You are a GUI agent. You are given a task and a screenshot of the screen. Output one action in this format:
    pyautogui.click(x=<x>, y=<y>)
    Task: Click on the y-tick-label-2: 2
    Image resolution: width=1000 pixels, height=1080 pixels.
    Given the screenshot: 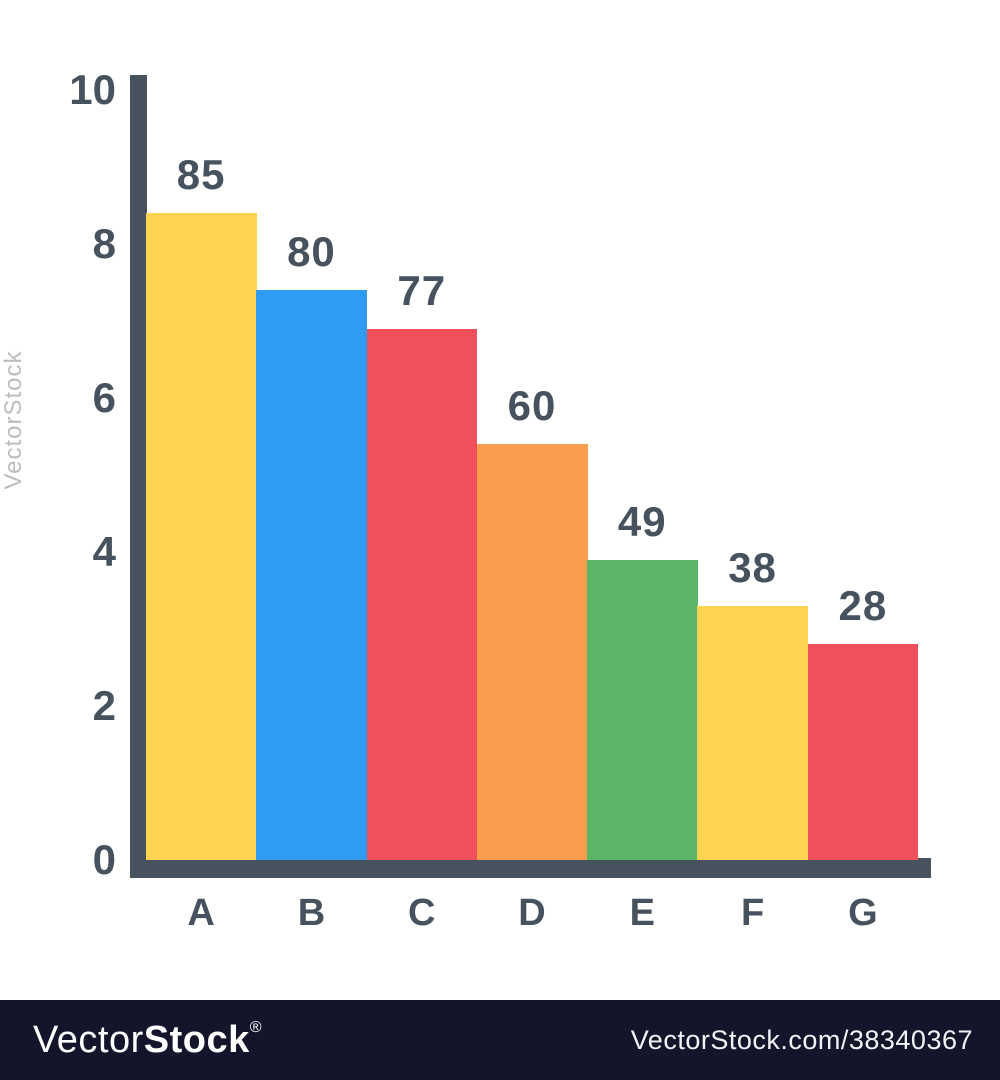 What is the action you would take?
    pyautogui.click(x=104, y=705)
    